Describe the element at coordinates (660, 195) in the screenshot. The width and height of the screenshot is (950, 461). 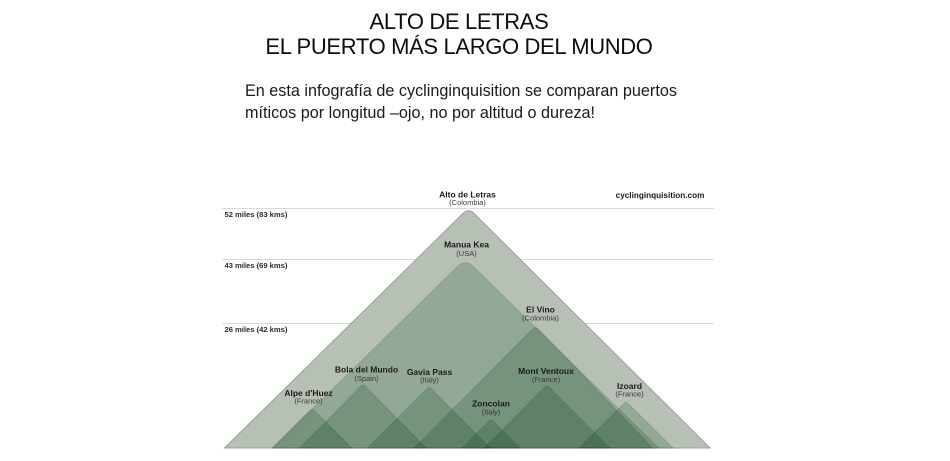
I see `svg-text: cyclinginquisition.com` at that location.